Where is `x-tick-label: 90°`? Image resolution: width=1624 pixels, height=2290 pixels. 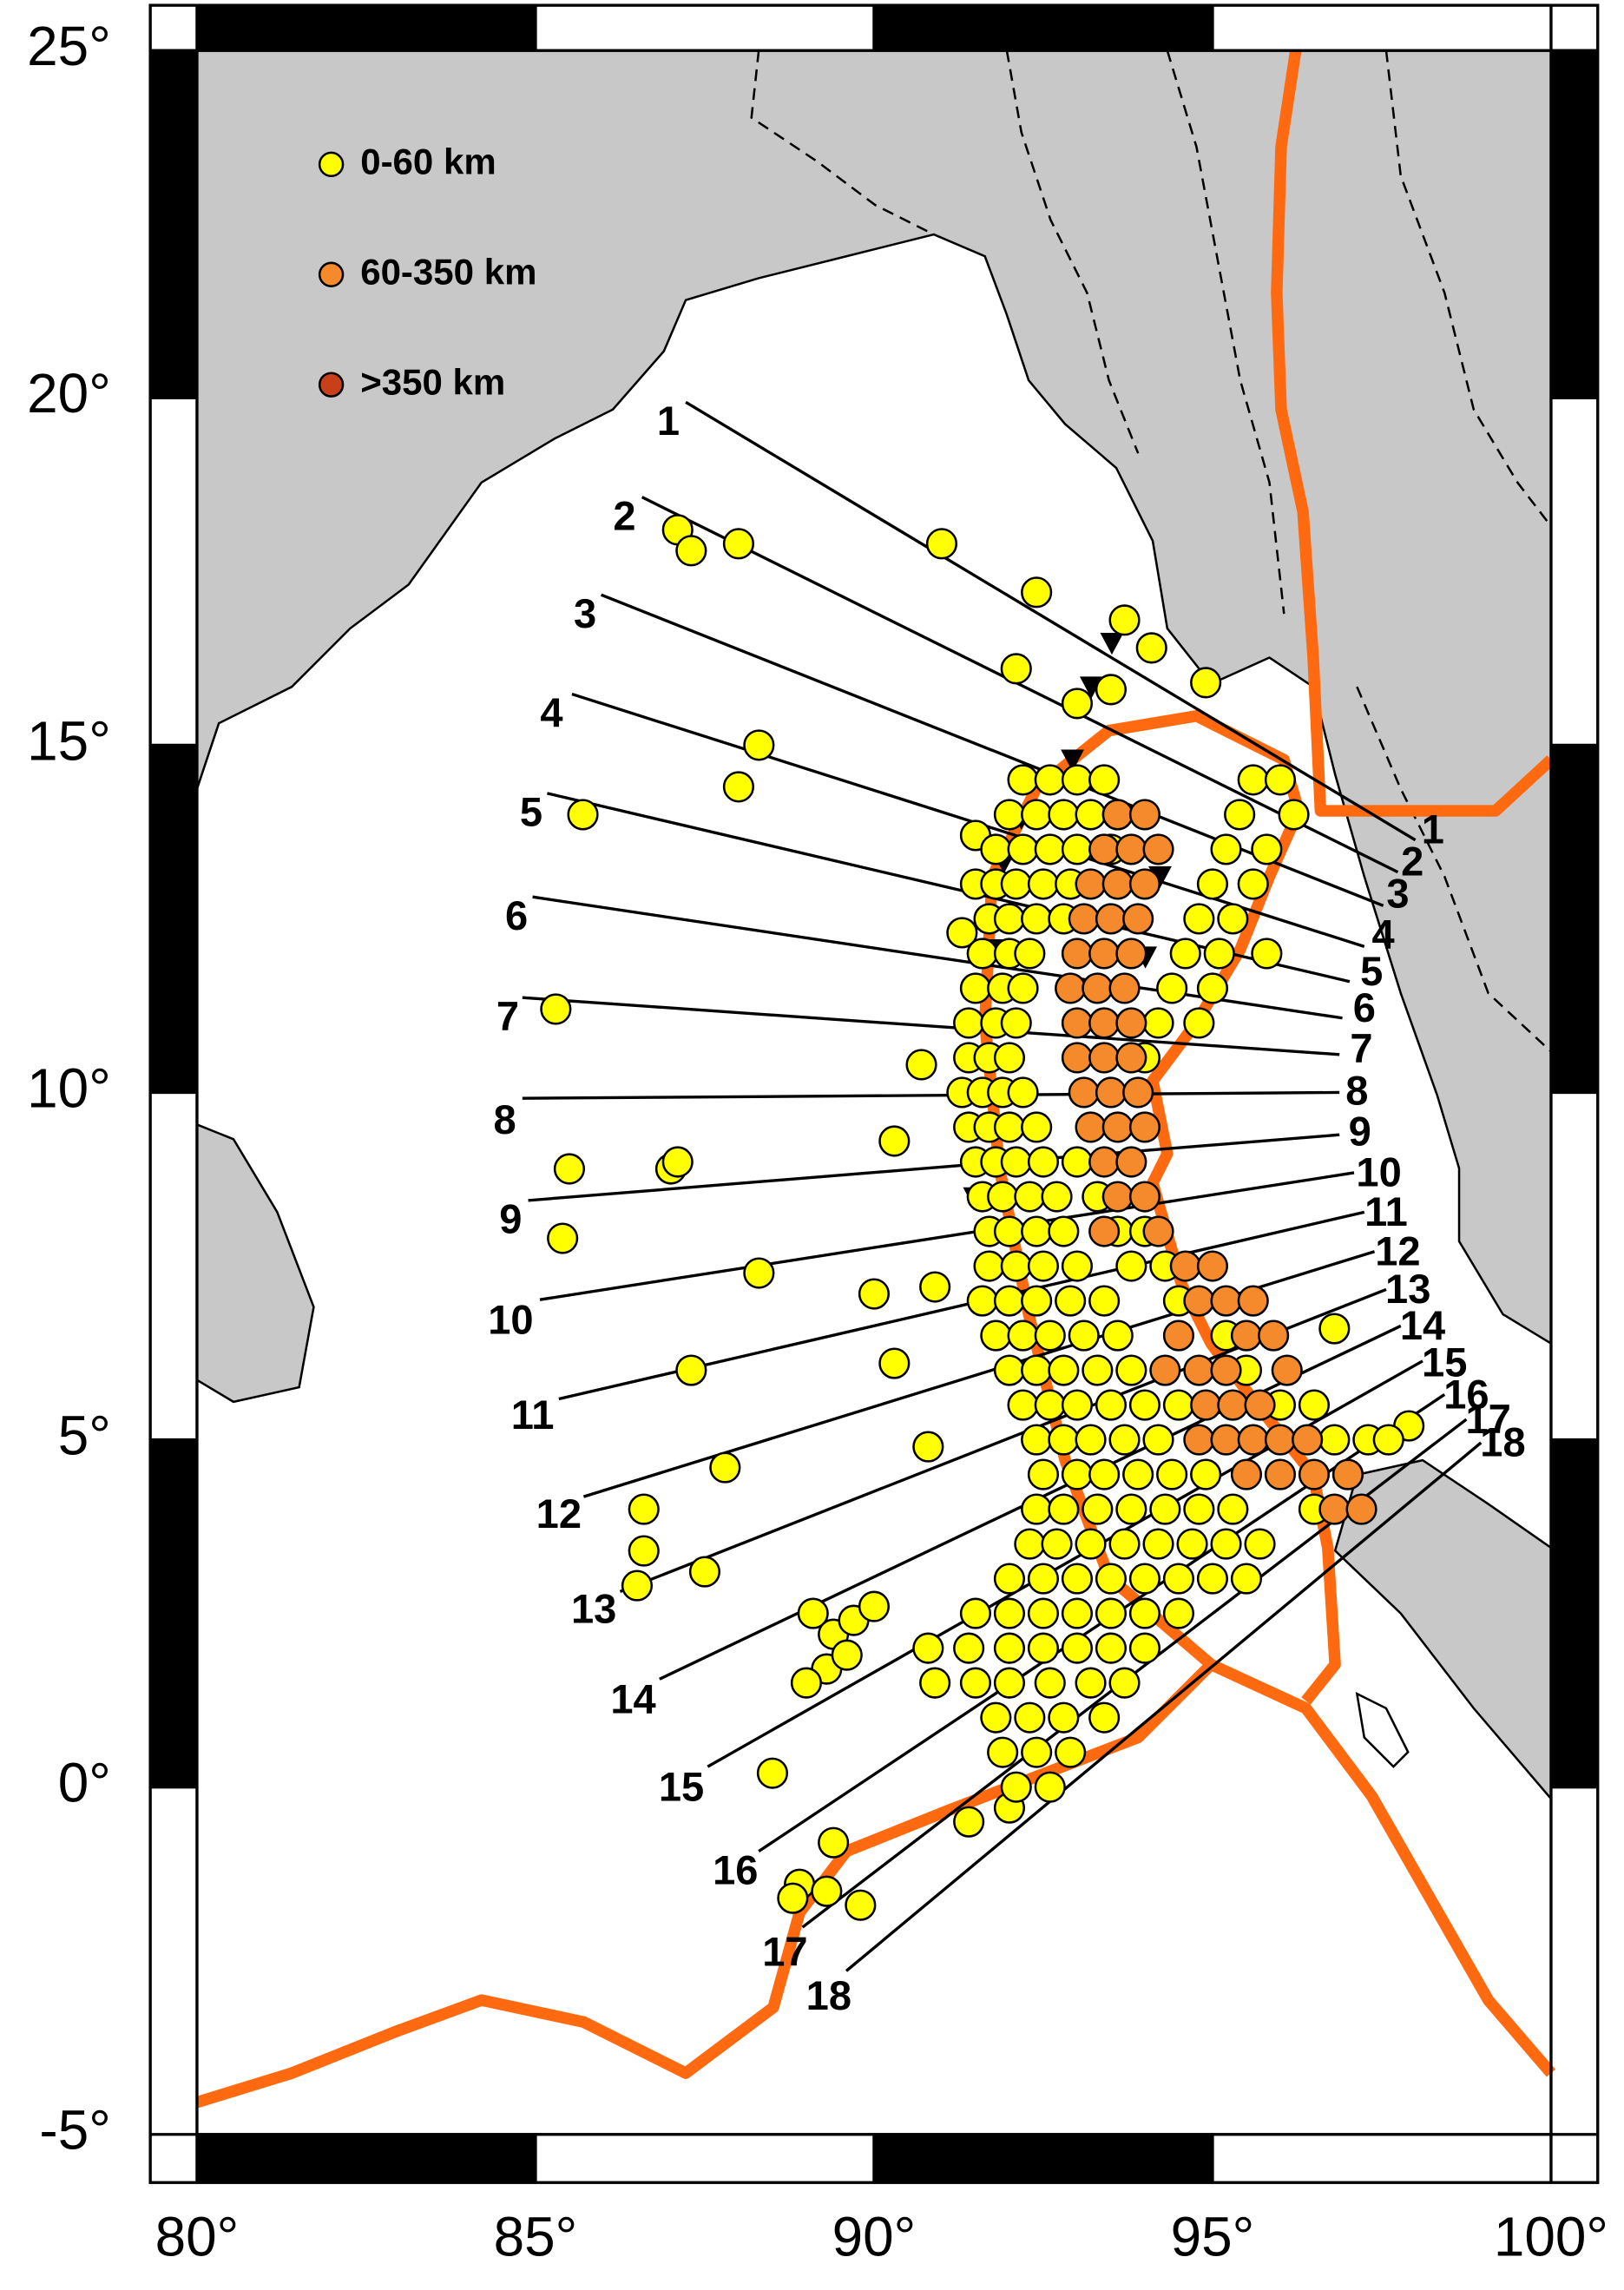 x-tick-label: 90° is located at coordinates (874, 2236).